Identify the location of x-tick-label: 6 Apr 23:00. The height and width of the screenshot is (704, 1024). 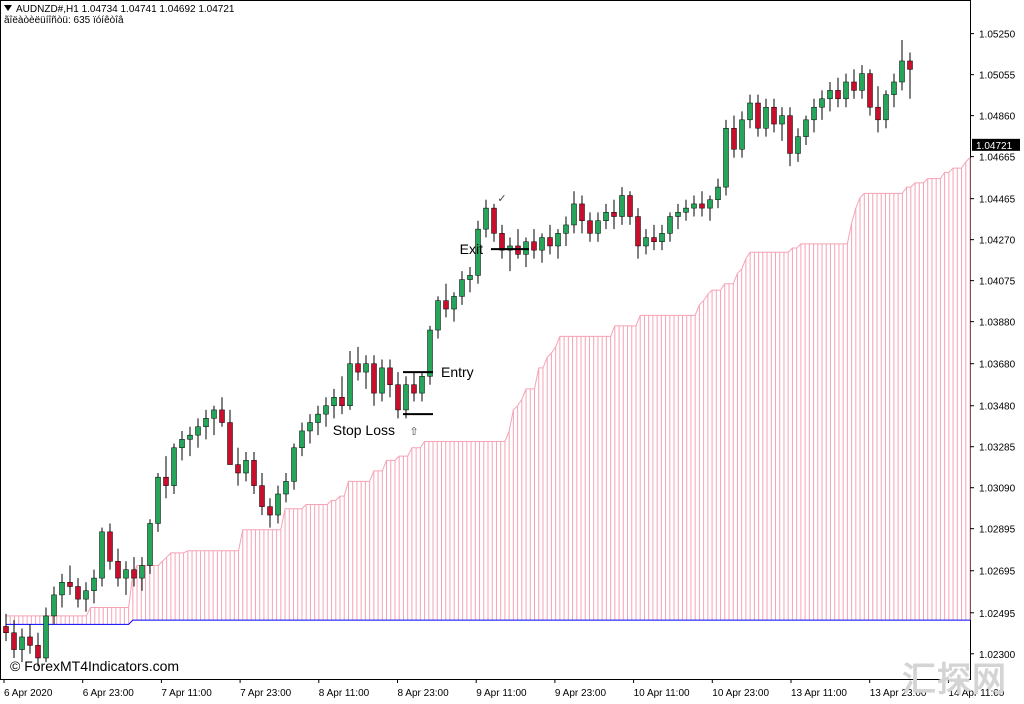
(109, 693).